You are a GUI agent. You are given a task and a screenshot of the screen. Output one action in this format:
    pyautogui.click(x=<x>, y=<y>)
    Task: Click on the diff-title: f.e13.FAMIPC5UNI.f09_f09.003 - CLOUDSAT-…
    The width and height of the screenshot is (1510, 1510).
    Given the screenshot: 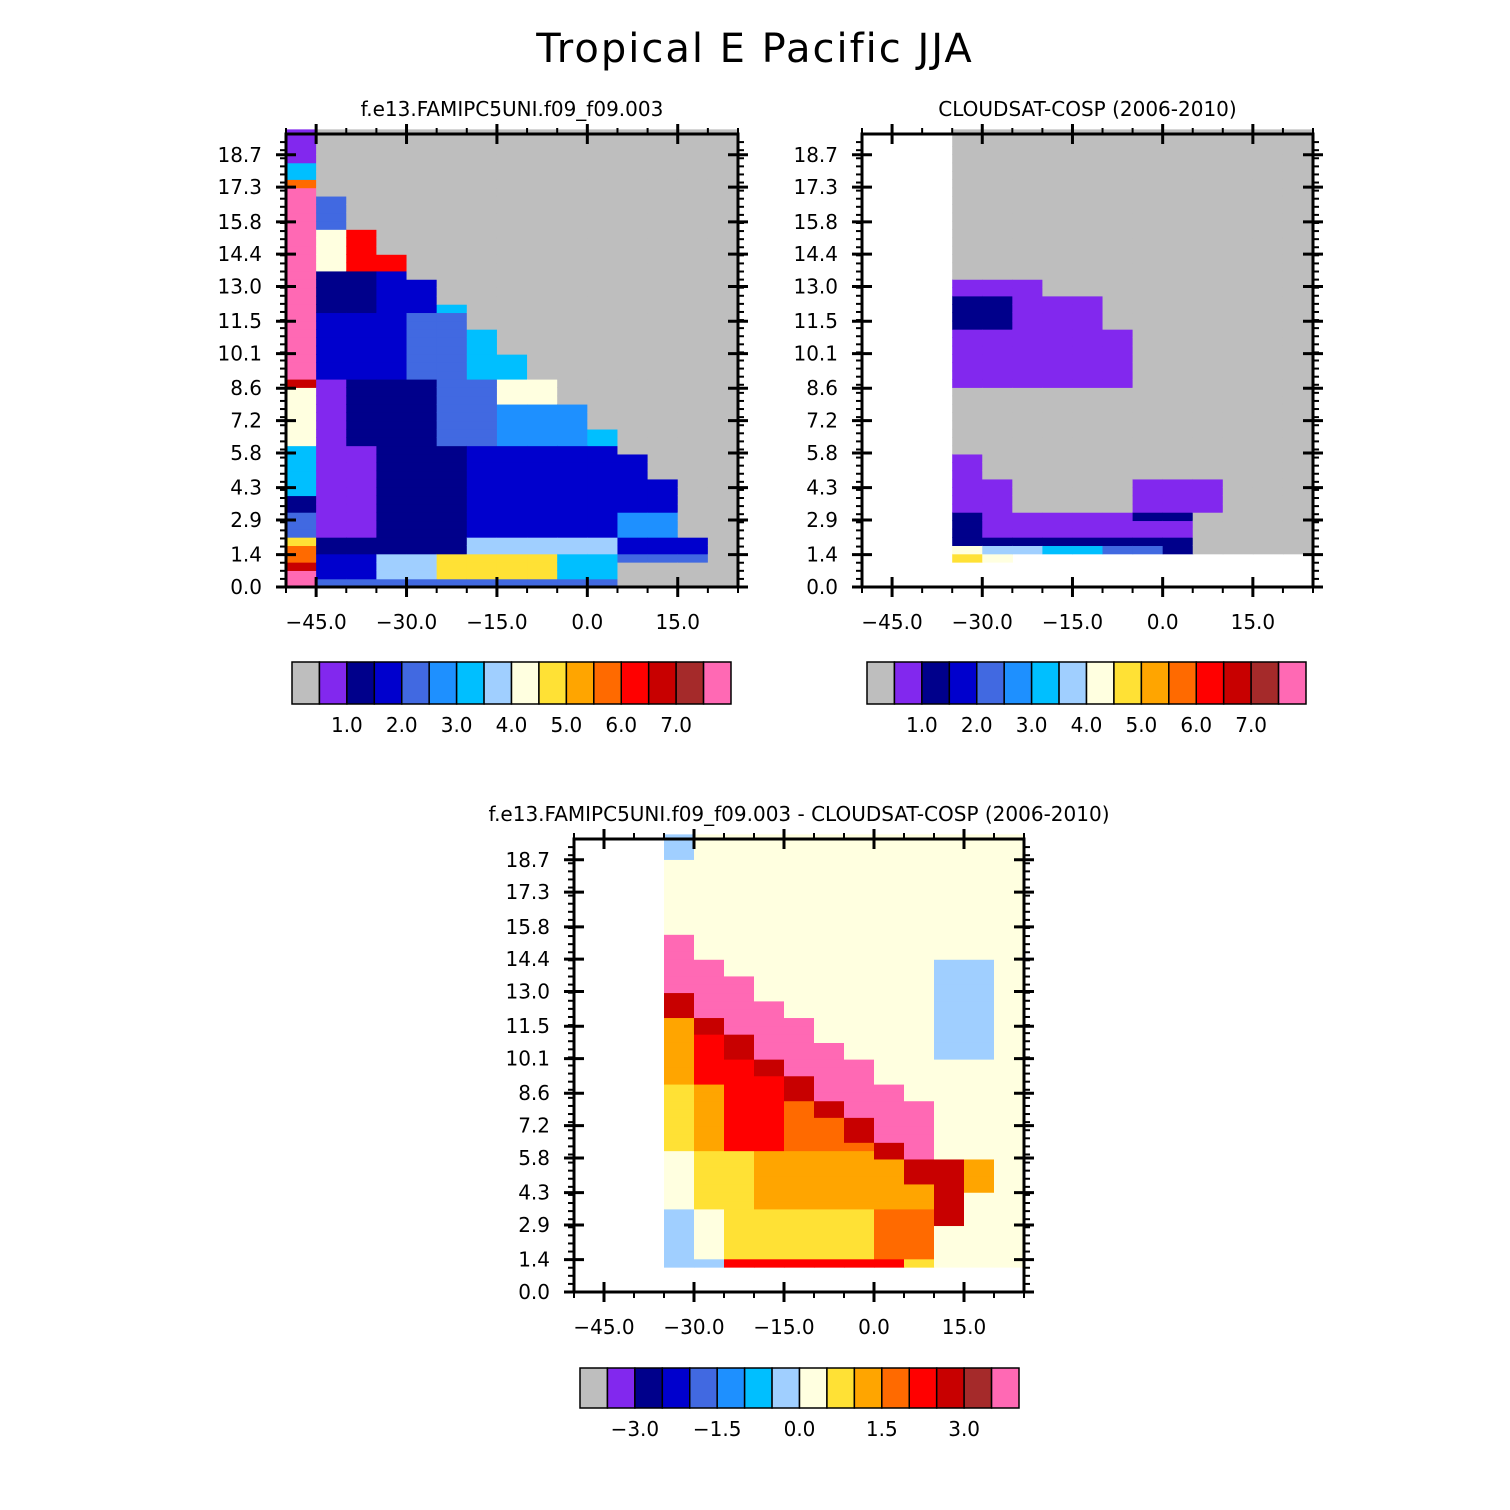 What is the action you would take?
    pyautogui.click(x=798, y=814)
    